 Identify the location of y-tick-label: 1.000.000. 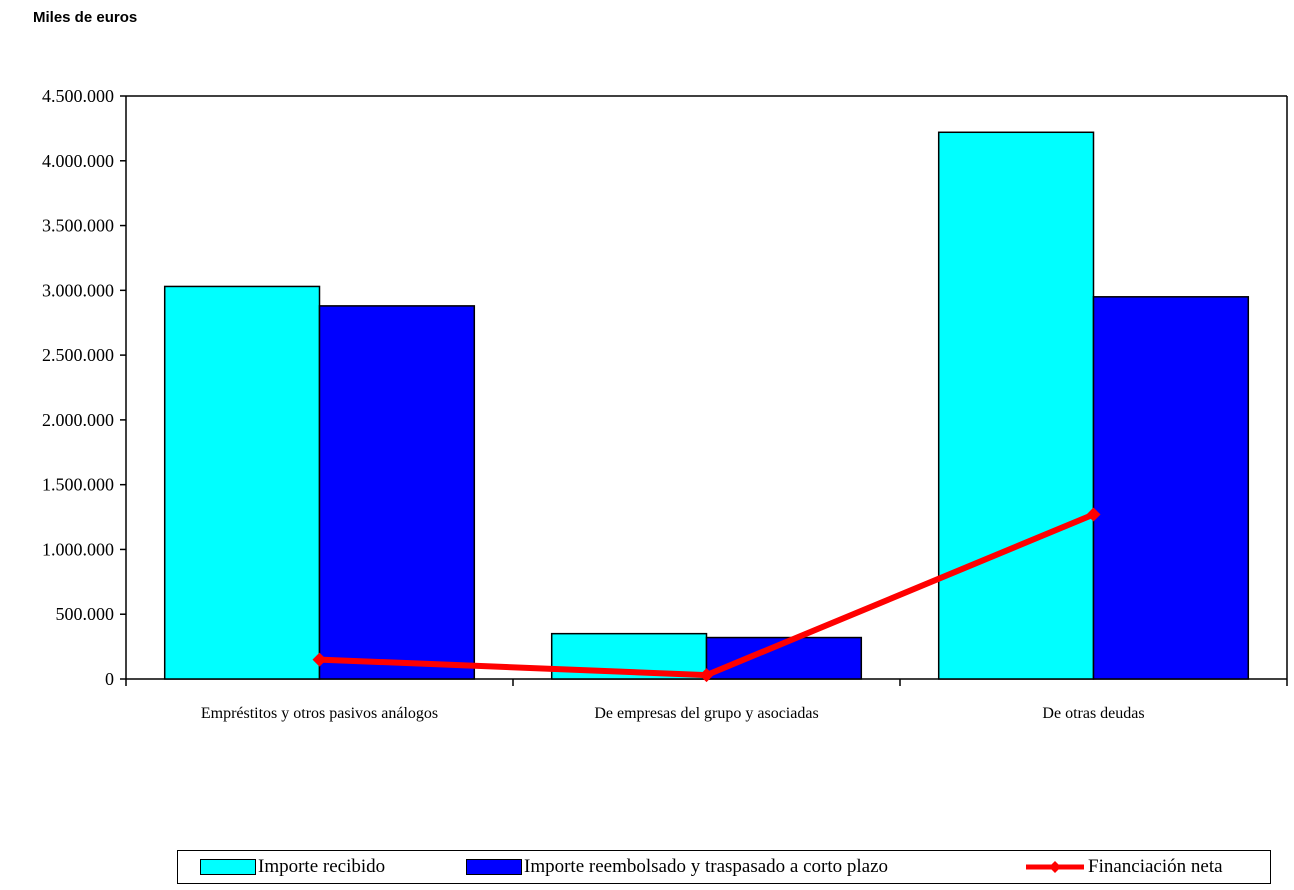
(78, 549).